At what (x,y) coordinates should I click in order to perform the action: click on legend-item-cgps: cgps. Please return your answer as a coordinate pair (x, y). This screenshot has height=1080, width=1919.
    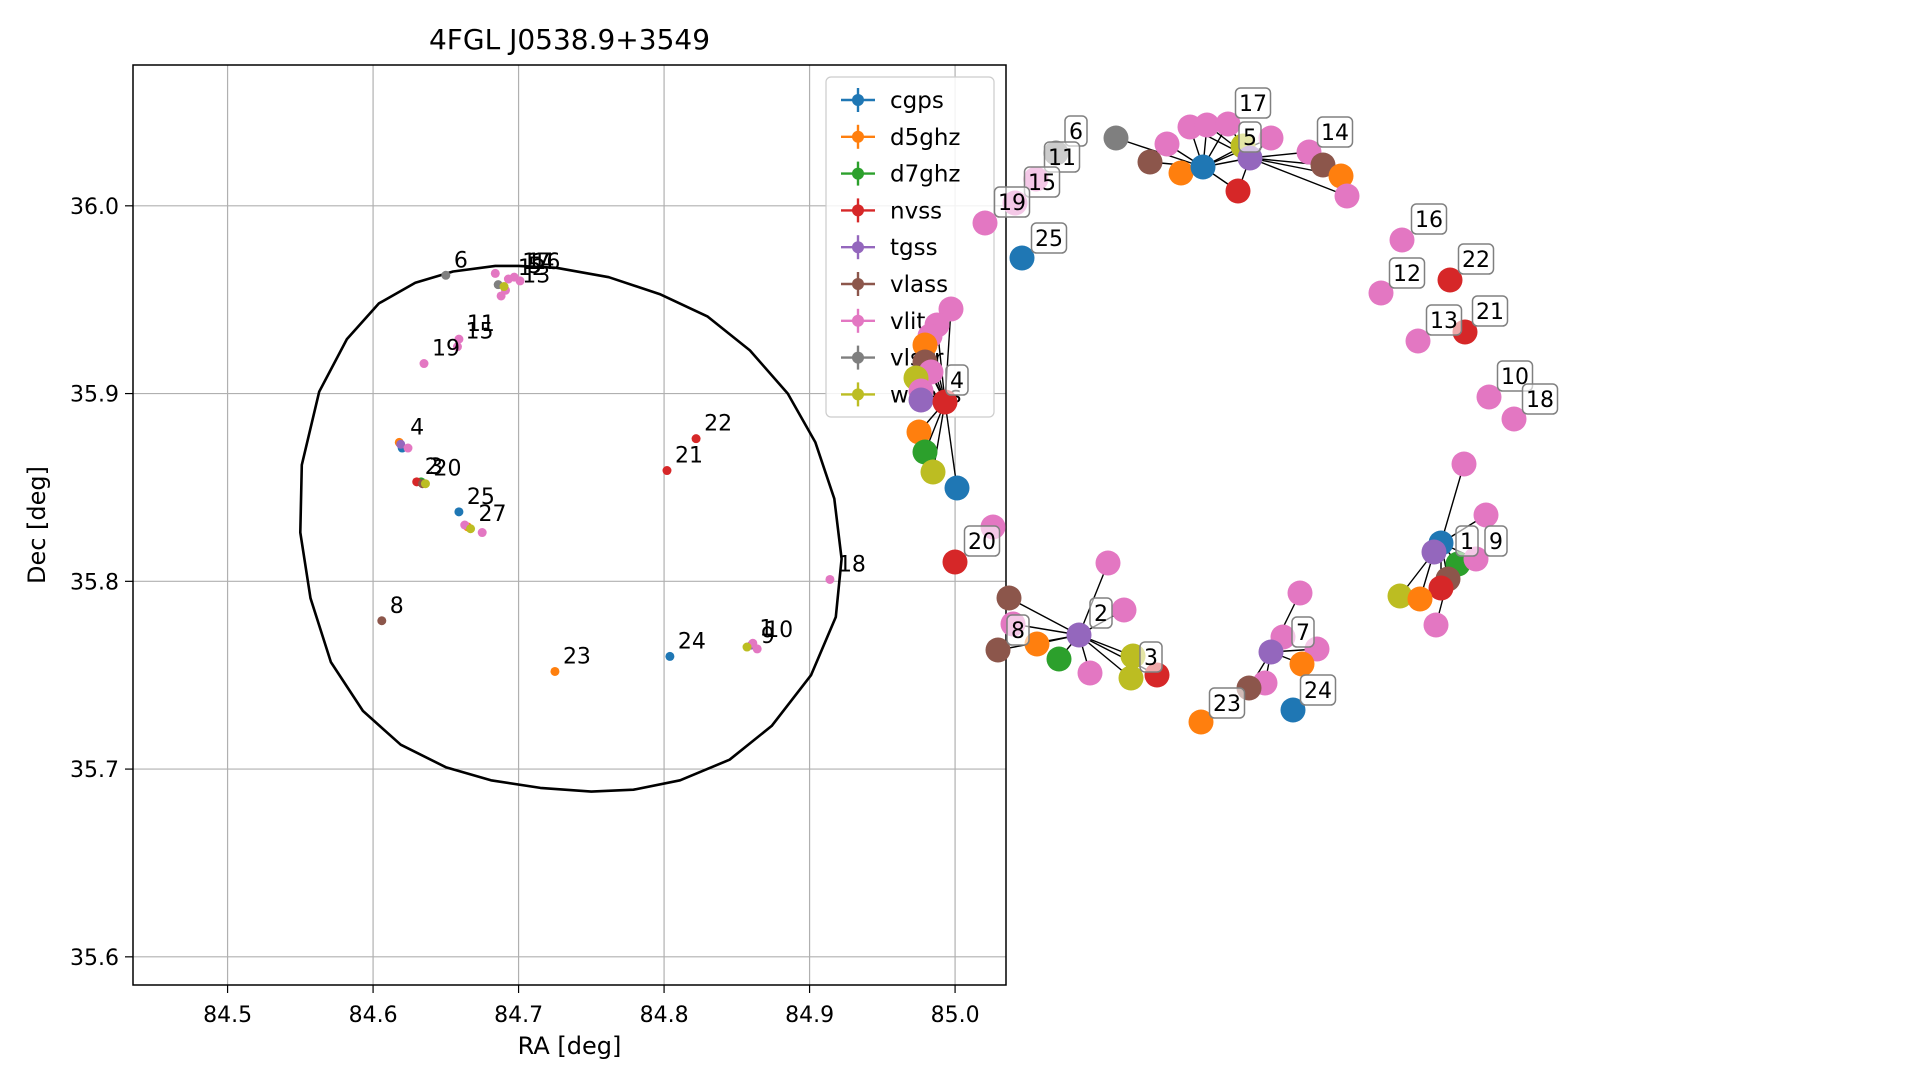
    Looking at the image, I should click on (892, 101).